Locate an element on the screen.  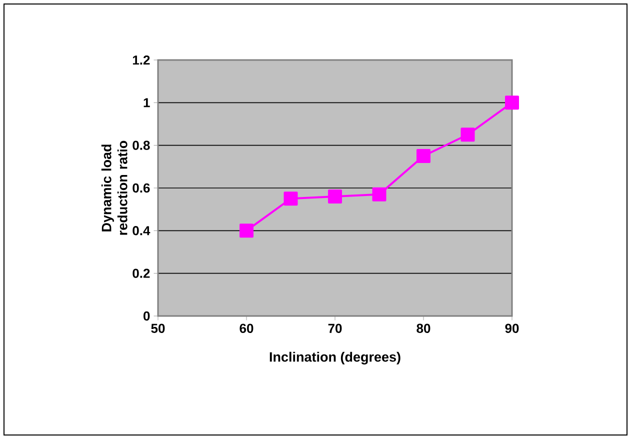
y-tick-label: 1.2 is located at coordinates (141, 60).